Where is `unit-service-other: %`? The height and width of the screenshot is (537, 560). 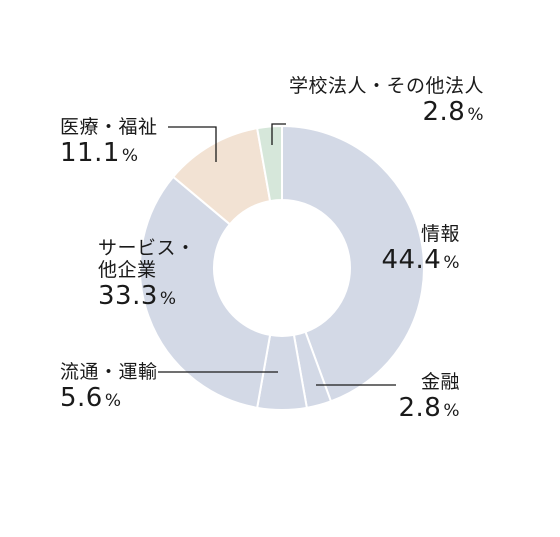 unit-service-other: % is located at coordinates (168, 298).